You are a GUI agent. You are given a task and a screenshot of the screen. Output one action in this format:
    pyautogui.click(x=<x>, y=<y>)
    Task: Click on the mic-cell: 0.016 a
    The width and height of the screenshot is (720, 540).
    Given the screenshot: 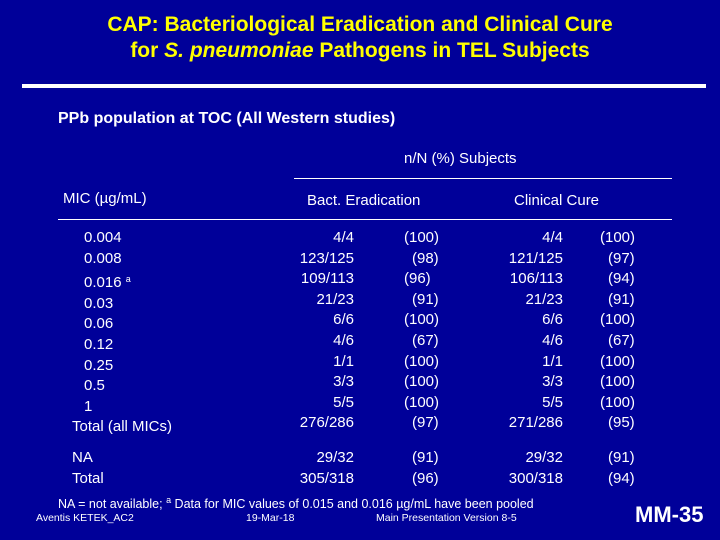 What is the action you would take?
    pyautogui.click(x=162, y=281)
    